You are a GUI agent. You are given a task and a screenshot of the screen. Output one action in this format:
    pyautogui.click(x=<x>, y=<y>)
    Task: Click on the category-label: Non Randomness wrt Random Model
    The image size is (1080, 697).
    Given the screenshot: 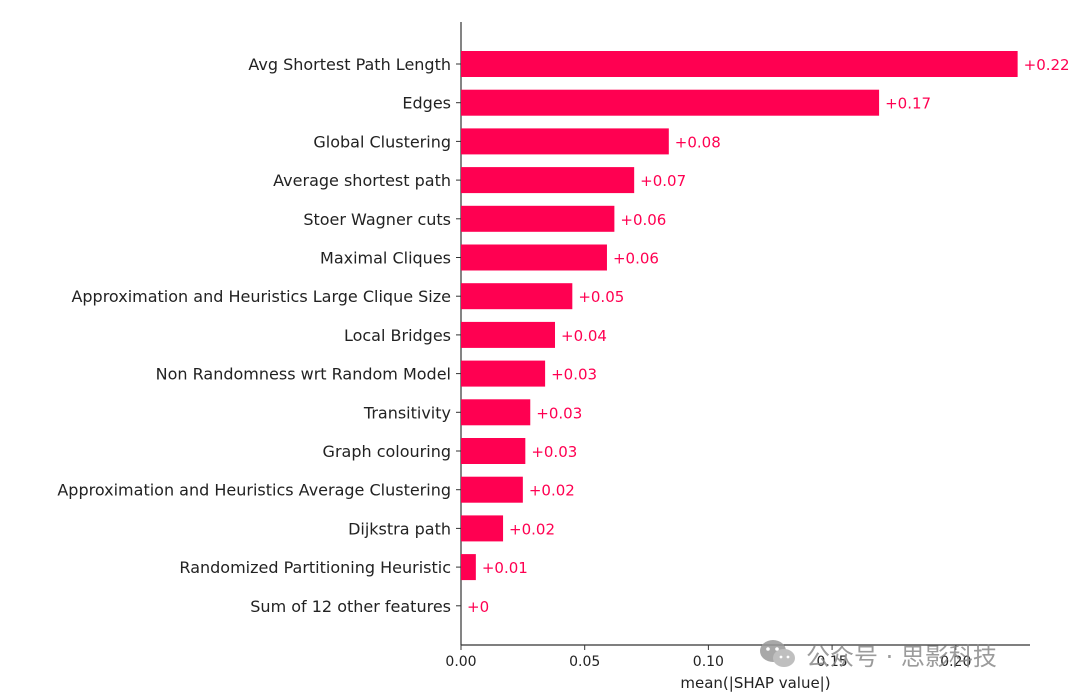 What is the action you would take?
    pyautogui.click(x=303, y=374)
    